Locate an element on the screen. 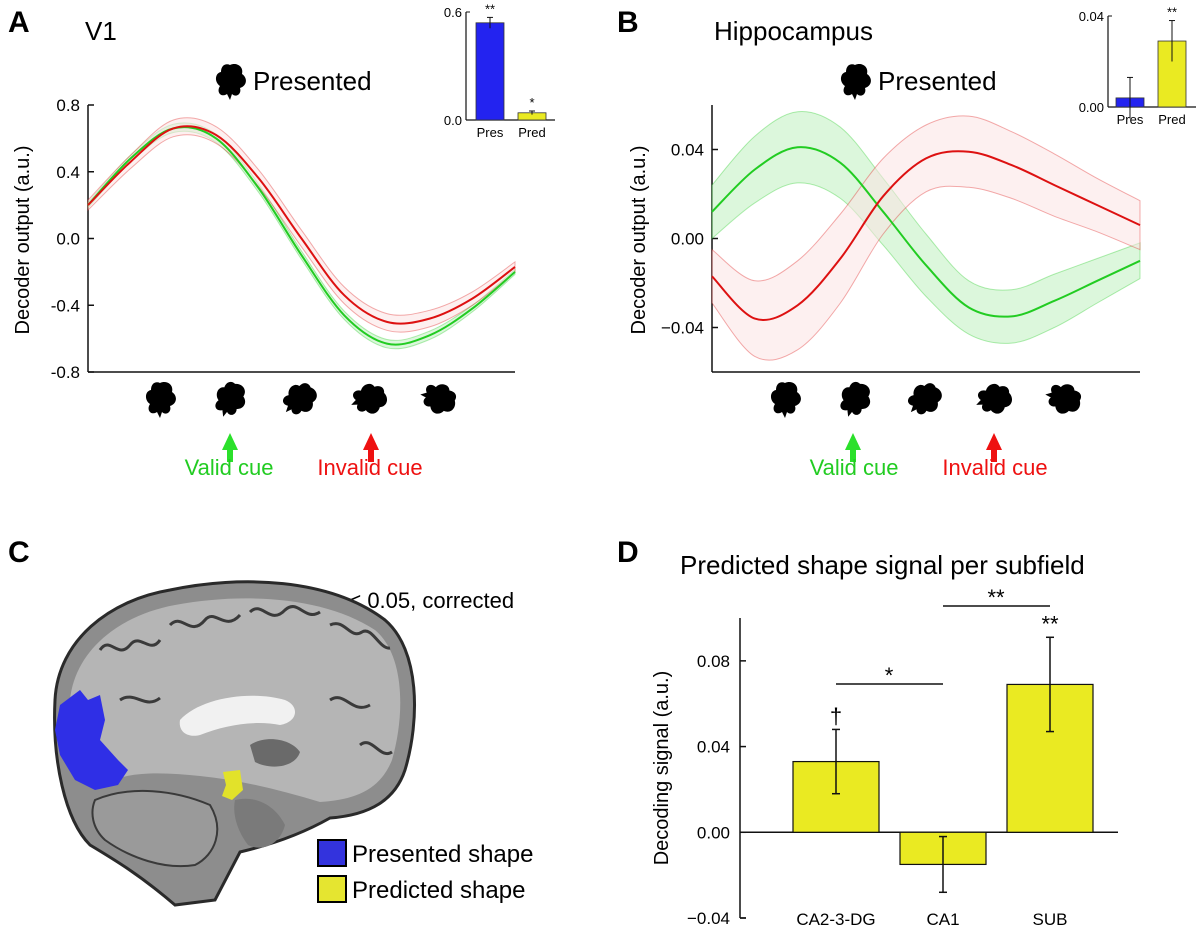 The width and height of the screenshot is (1200, 936). predicted-shape-activation is located at coordinates (232, 785).